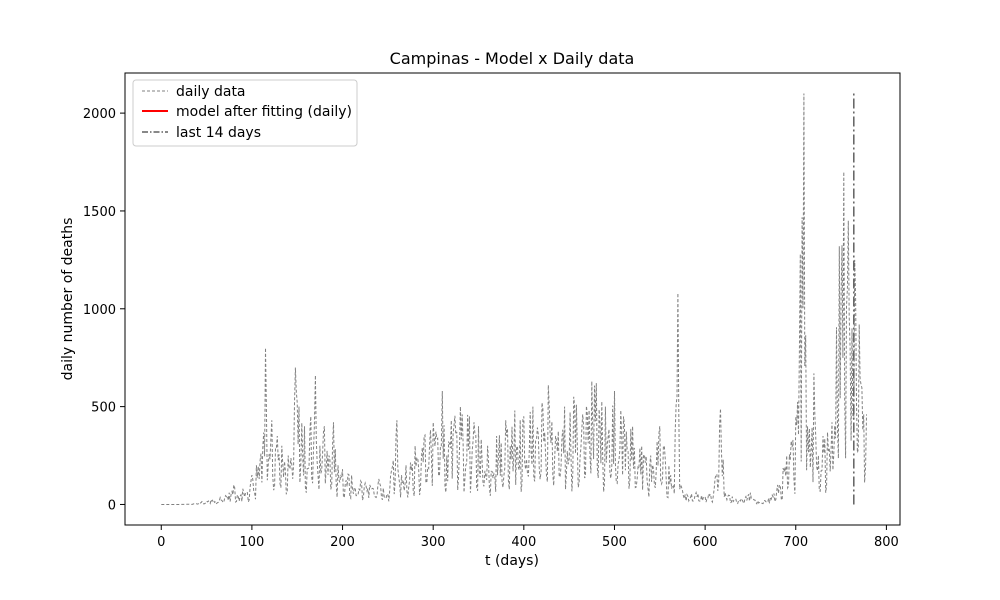 The height and width of the screenshot is (600, 1000). I want to click on chart-title: Campinas - Model x Daily data, so click(512, 58).